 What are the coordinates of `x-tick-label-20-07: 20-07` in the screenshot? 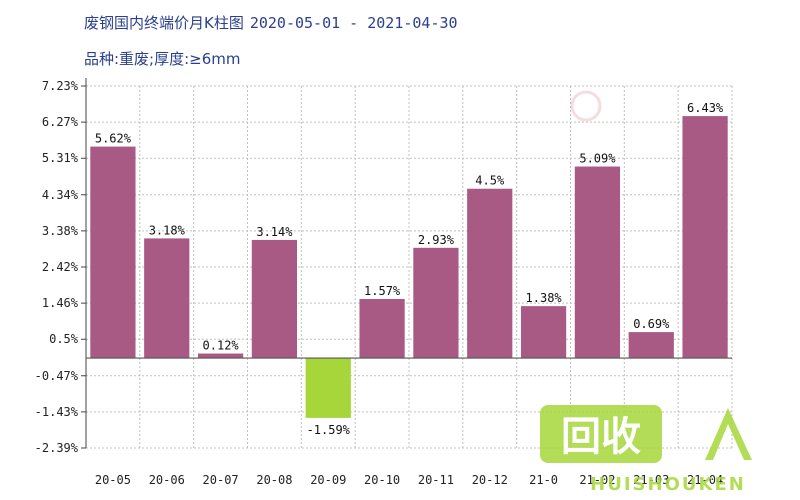 It's located at (221, 480).